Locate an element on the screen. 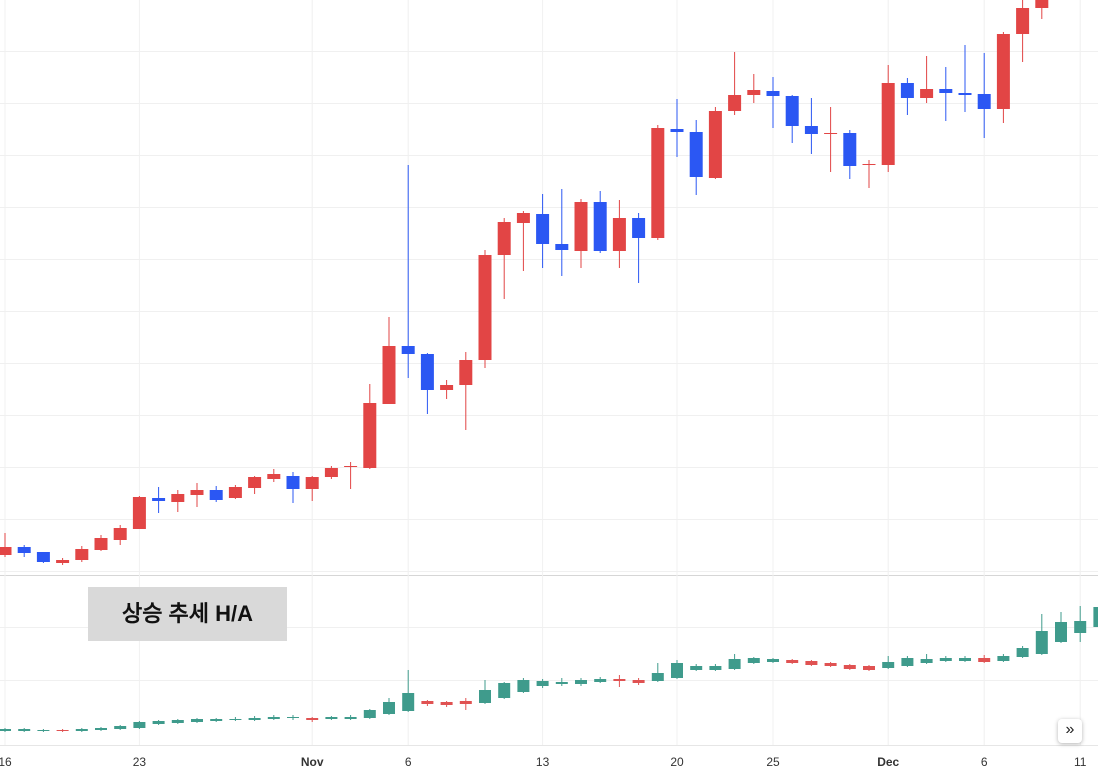 The image size is (1098, 774). x-tick-label: 23 is located at coordinates (140, 762).